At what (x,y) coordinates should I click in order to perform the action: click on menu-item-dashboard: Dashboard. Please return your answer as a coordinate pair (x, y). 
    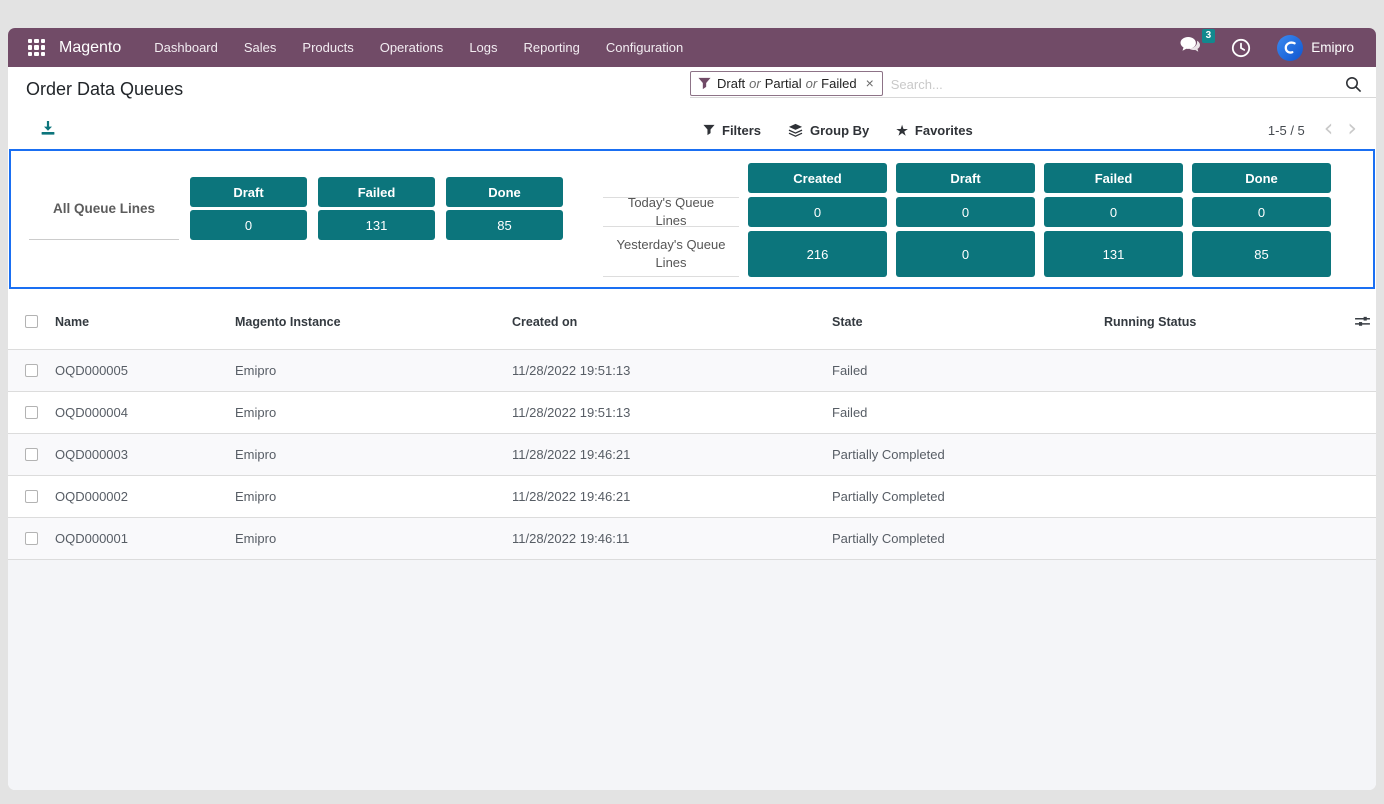
    Looking at the image, I should click on (186, 47).